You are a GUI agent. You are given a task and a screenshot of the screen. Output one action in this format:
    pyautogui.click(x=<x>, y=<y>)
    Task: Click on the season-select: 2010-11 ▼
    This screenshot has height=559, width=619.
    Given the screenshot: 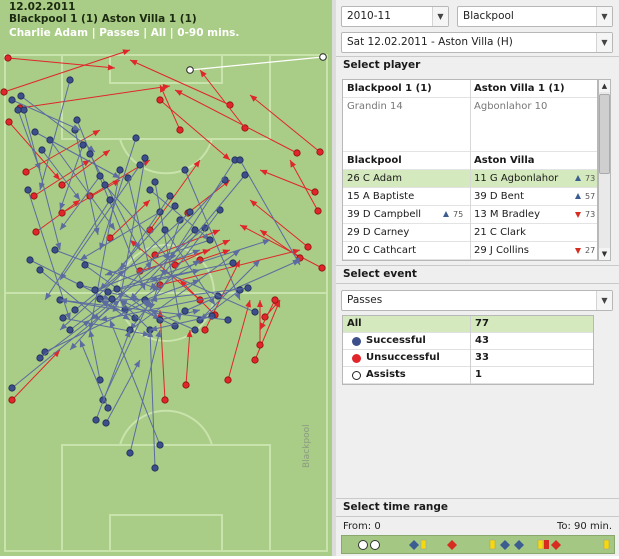 What is the action you would take?
    pyautogui.click(x=395, y=16)
    